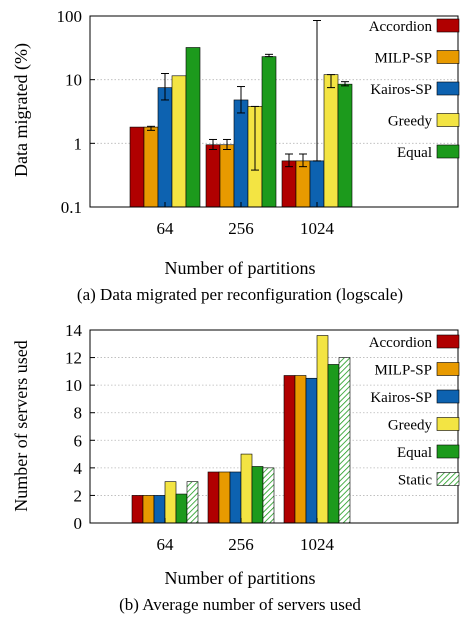 The height and width of the screenshot is (624, 472). Describe the element at coordinates (21, 110) in the screenshot. I see `chart-a-y-axis-label: Data migrated (%)` at that location.